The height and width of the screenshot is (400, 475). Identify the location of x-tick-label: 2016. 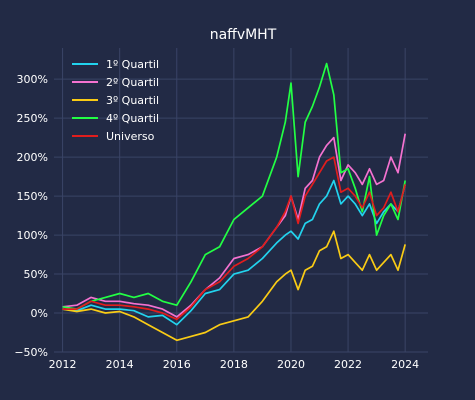
(177, 364).